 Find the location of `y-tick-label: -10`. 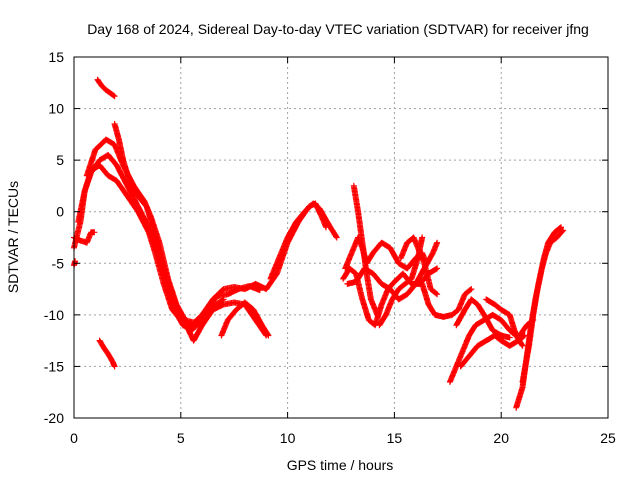

y-tick-label: -10 is located at coordinates (54, 315).